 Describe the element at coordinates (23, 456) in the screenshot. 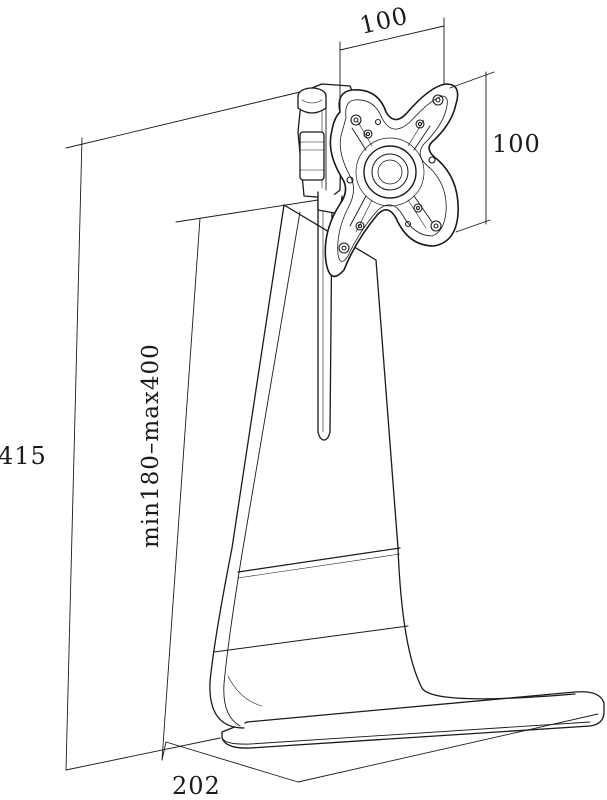

I see `label-total-height: 415` at that location.